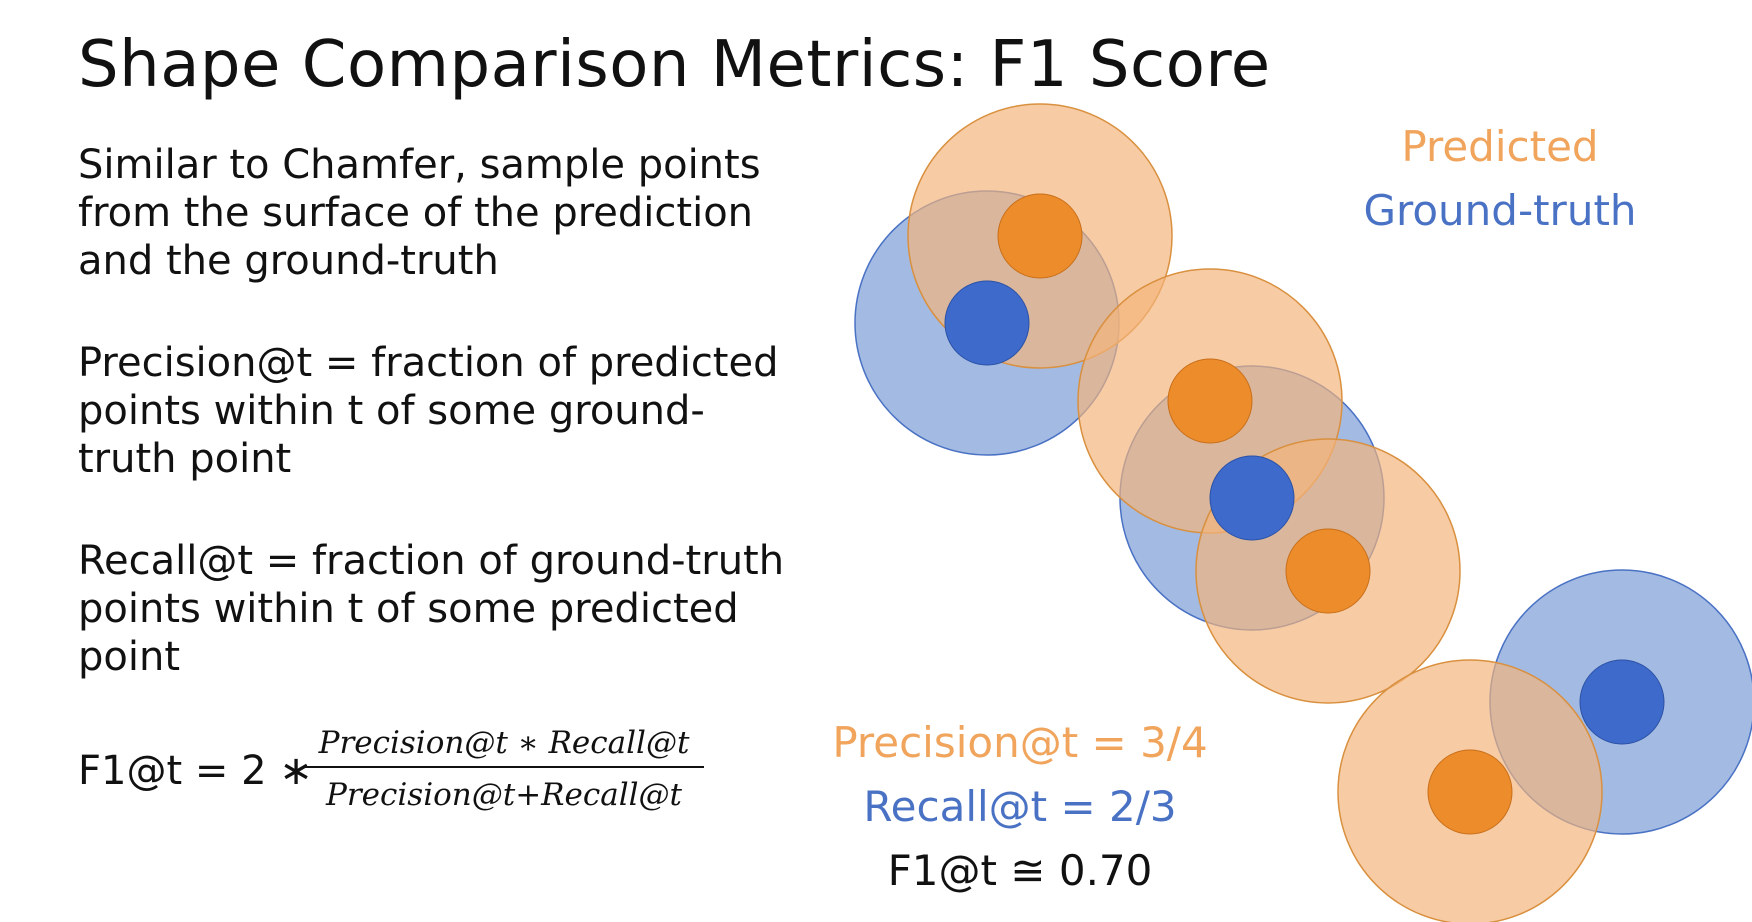 Image resolution: width=1752 pixels, height=922 pixels. Describe the element at coordinates (431, 561) in the screenshot. I see `text-line: Recall@t = fraction of ground-truth` at that location.